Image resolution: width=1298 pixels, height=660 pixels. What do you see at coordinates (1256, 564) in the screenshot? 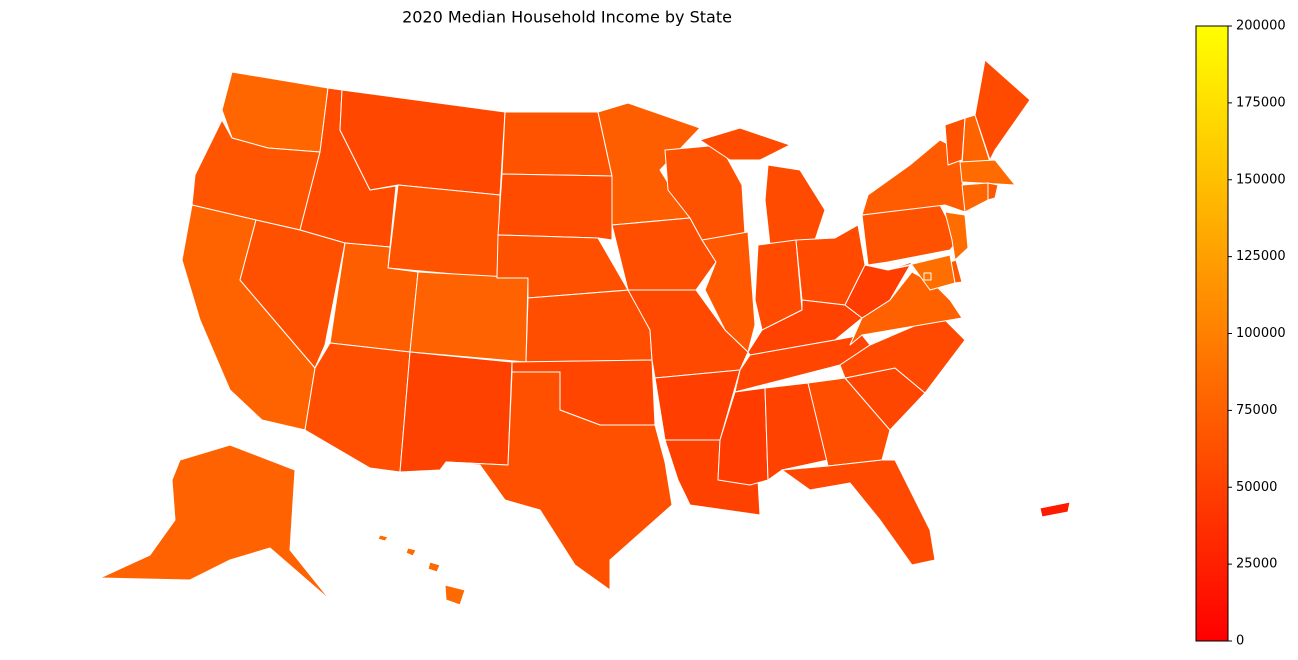
I see `colorbar-tick-label: 25000` at bounding box center [1256, 564].